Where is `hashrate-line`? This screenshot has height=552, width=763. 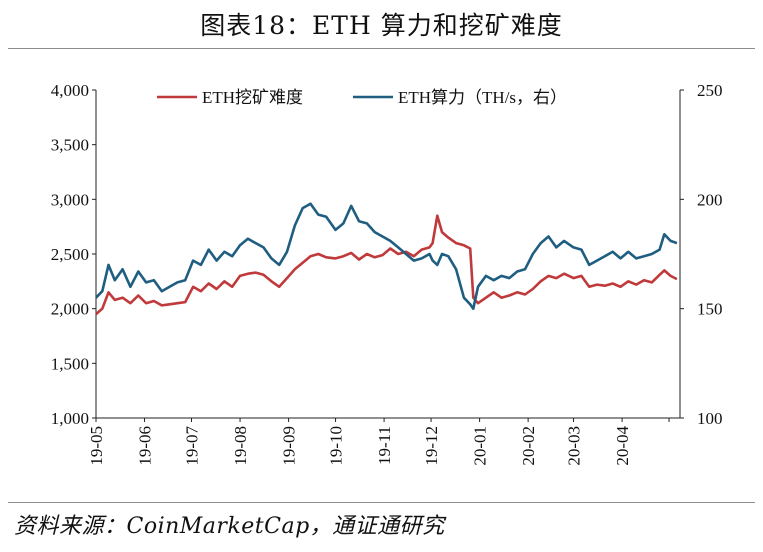
hashrate-line is located at coordinates (386, 256).